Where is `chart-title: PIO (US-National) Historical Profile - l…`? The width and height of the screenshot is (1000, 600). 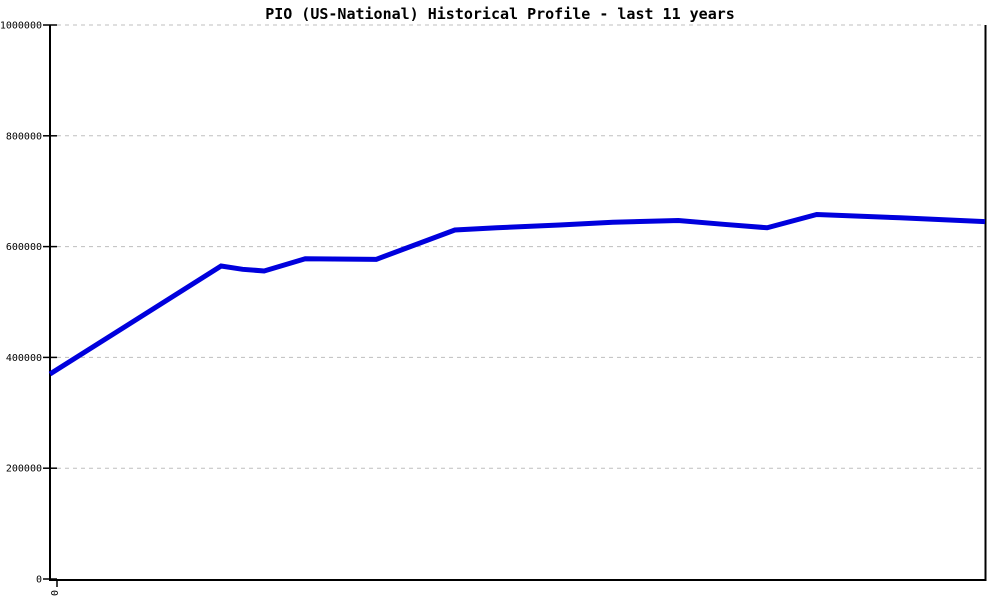
chart-title: PIO (US-National) Historical Profile - l… is located at coordinates (500, 14).